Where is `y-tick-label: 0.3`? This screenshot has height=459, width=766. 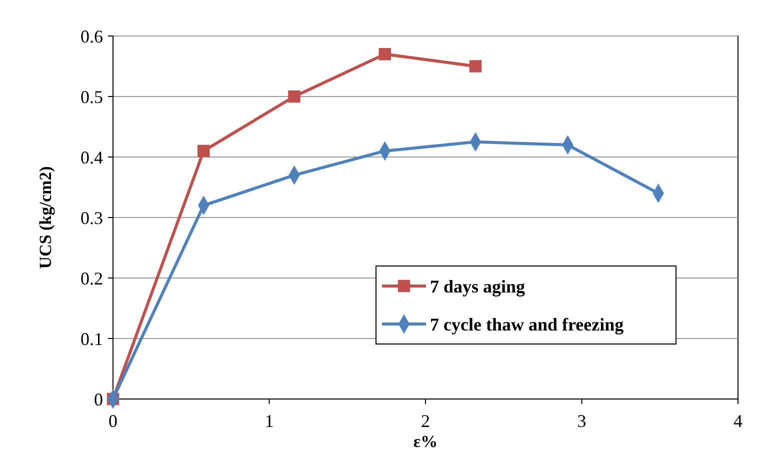 y-tick-label: 0.3 is located at coordinates (91, 218).